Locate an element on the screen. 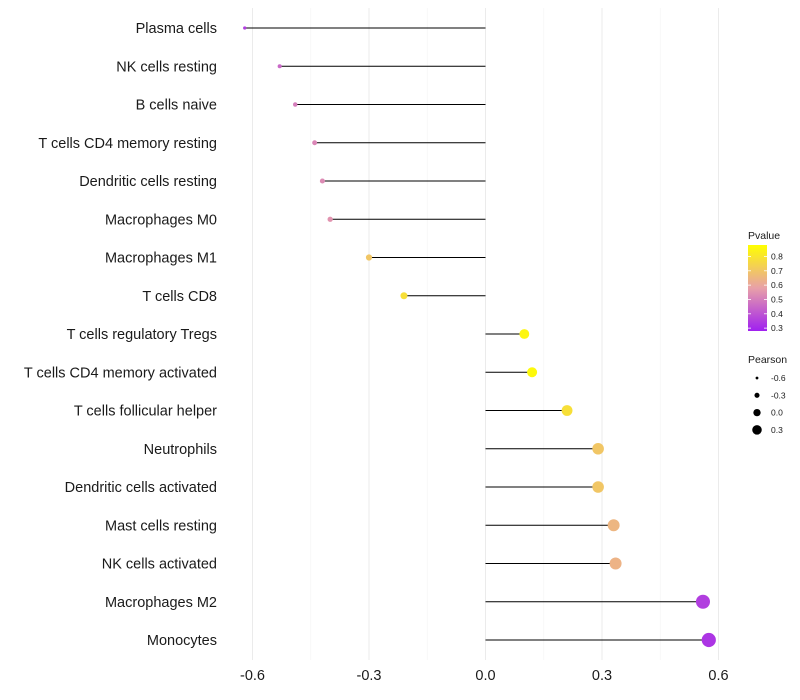  y-label-16: Monocytes is located at coordinates (182, 641).